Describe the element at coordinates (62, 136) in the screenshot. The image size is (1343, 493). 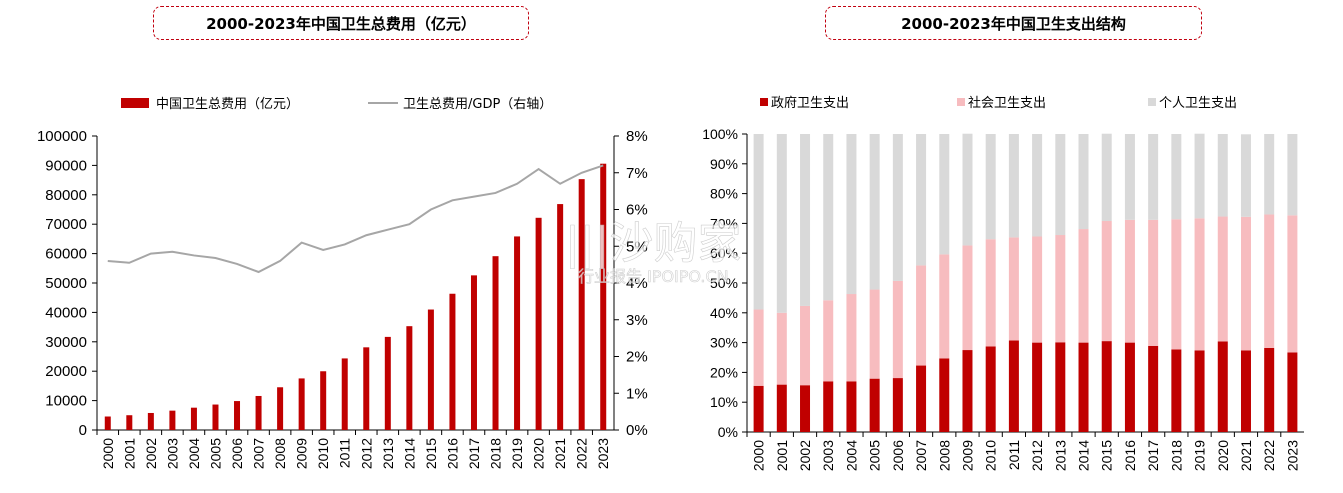
I see `y-tick-label: 100000` at that location.